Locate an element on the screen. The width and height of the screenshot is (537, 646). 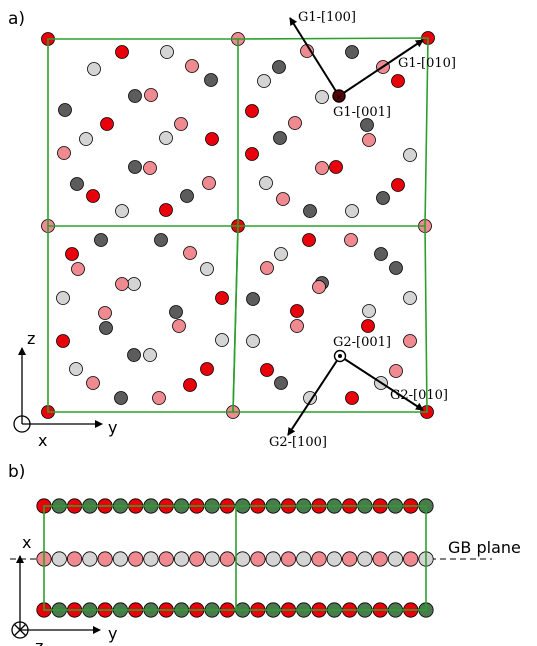
panel-a-label: a) is located at coordinates (16, 19).